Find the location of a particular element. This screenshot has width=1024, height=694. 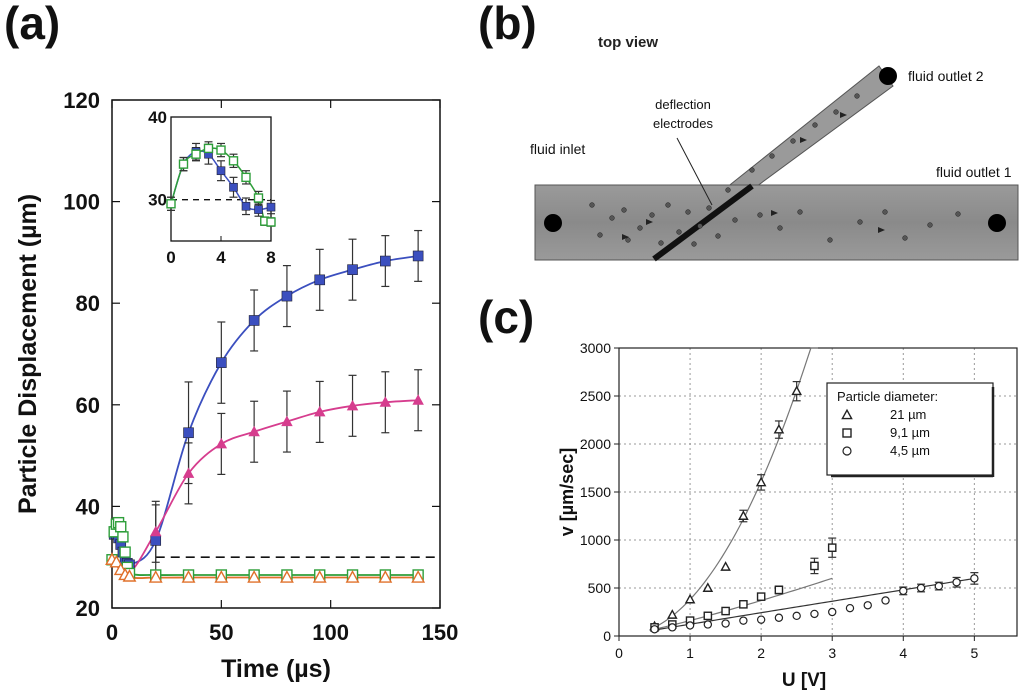

a-xtick-label: 100 is located at coordinates (330, 632).